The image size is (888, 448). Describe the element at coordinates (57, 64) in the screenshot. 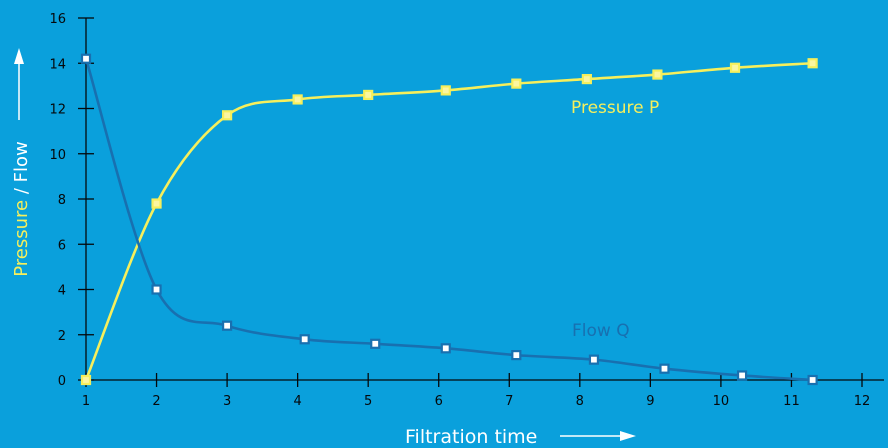

I see `y-tick-label: 14` at that location.